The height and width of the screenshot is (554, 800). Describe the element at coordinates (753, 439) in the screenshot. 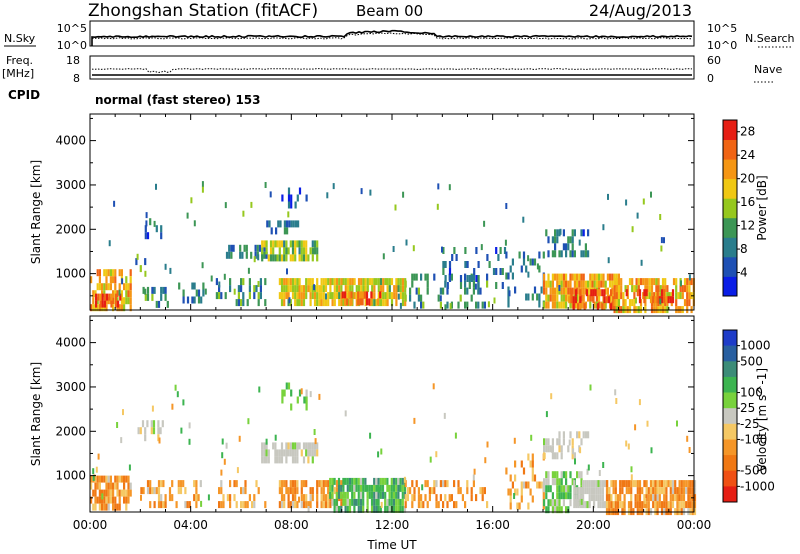

I see `colorbar-tick-label: -100` at that location.